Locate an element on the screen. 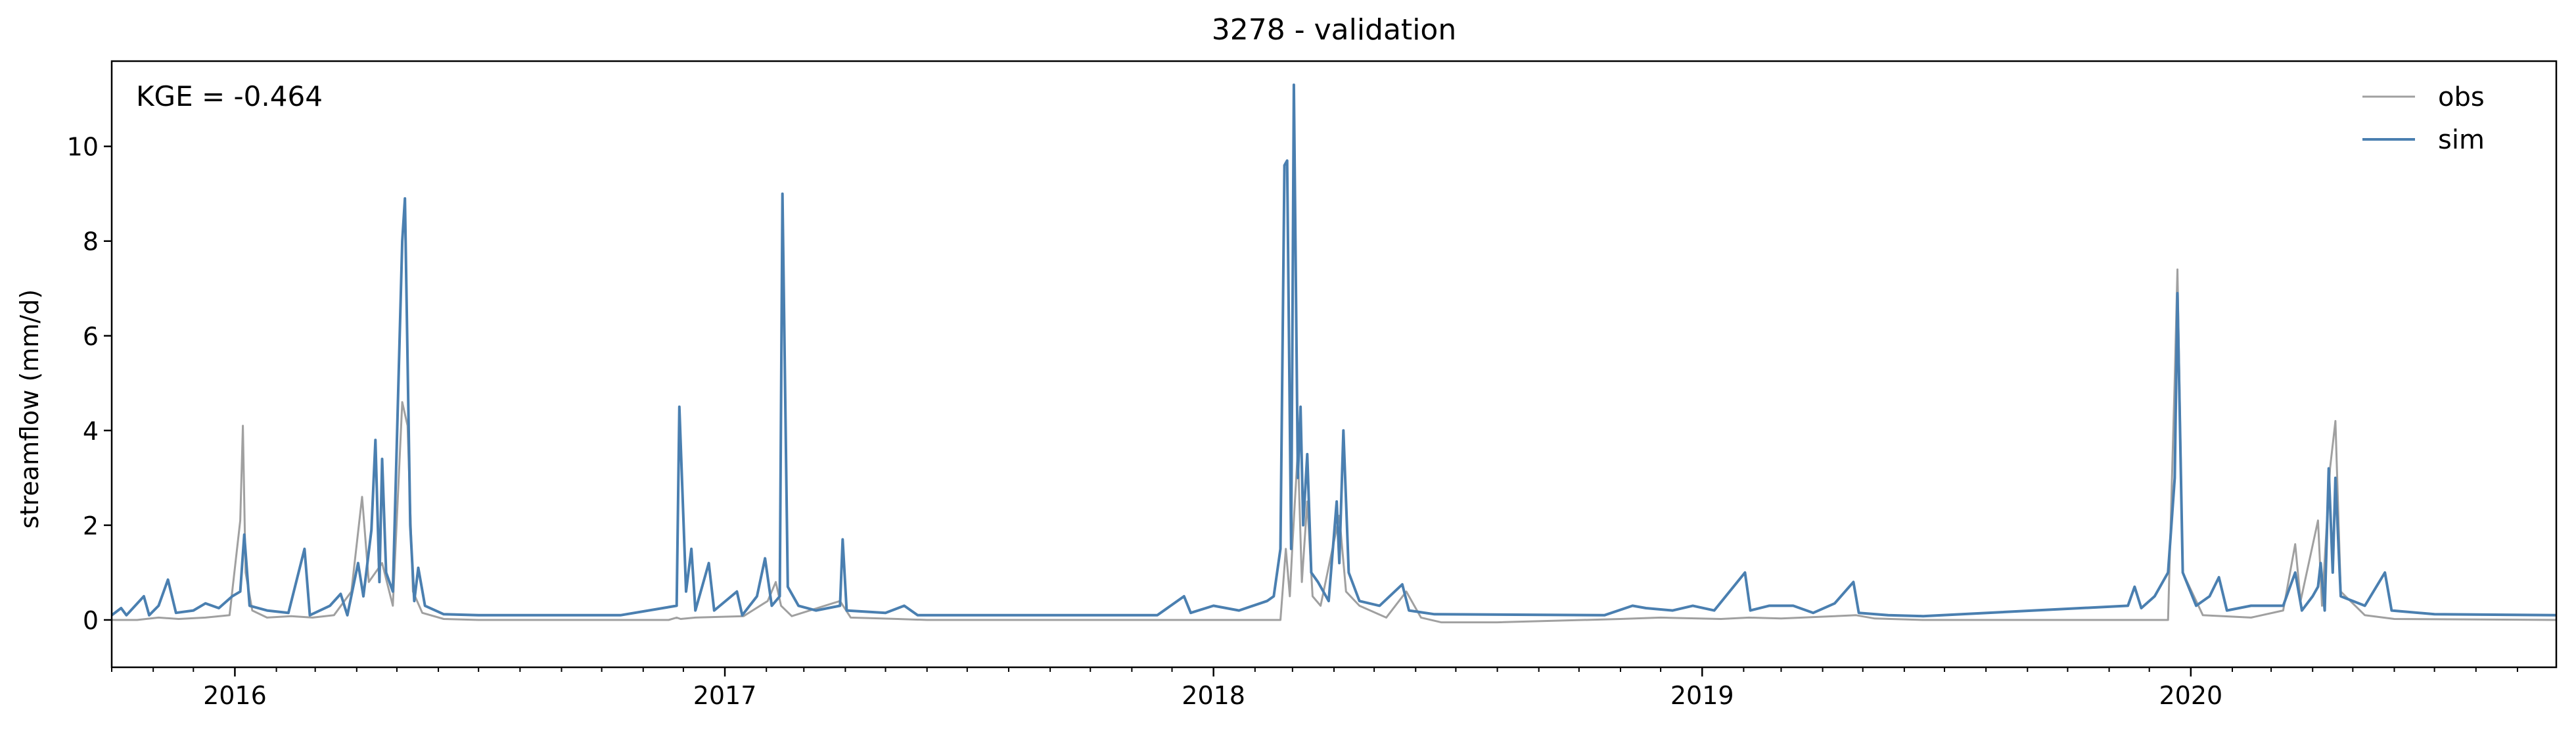 The width and height of the screenshot is (2576, 735). y-axis-ticks: 0 2 4 6 8 10 is located at coordinates (90, 384).